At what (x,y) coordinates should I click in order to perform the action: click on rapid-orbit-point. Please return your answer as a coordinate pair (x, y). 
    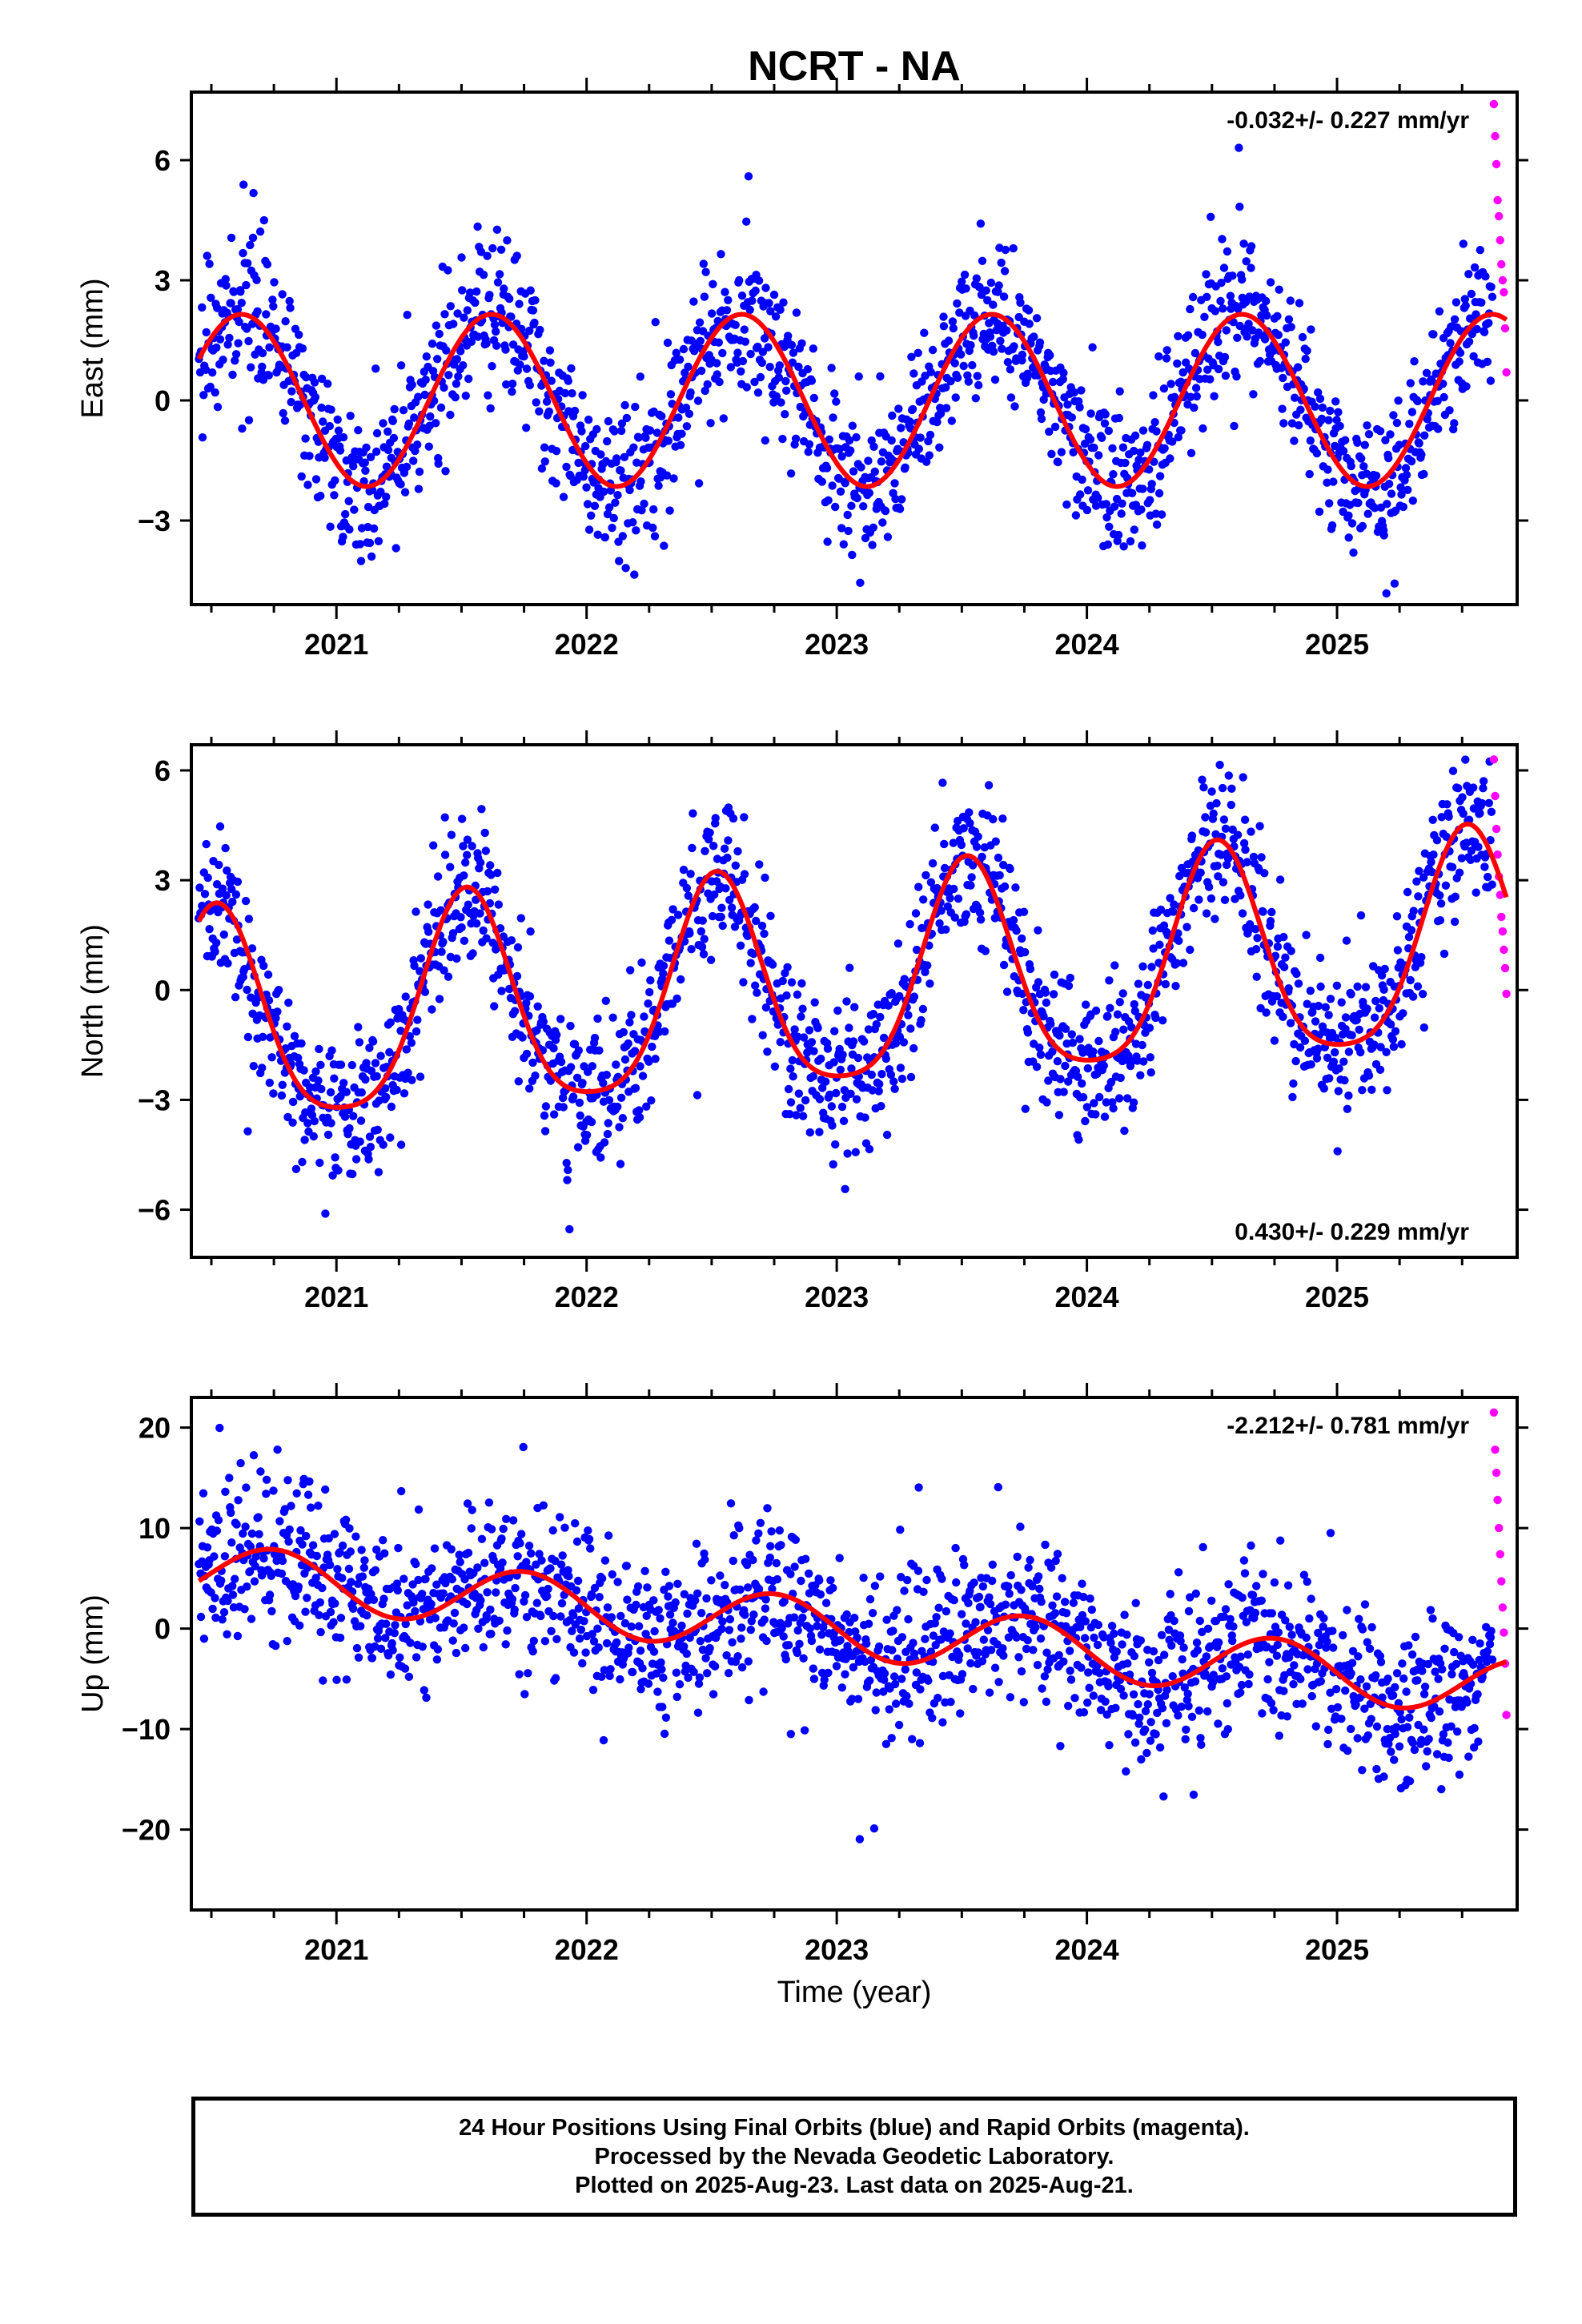
    Looking at the image, I should click on (1504, 950).